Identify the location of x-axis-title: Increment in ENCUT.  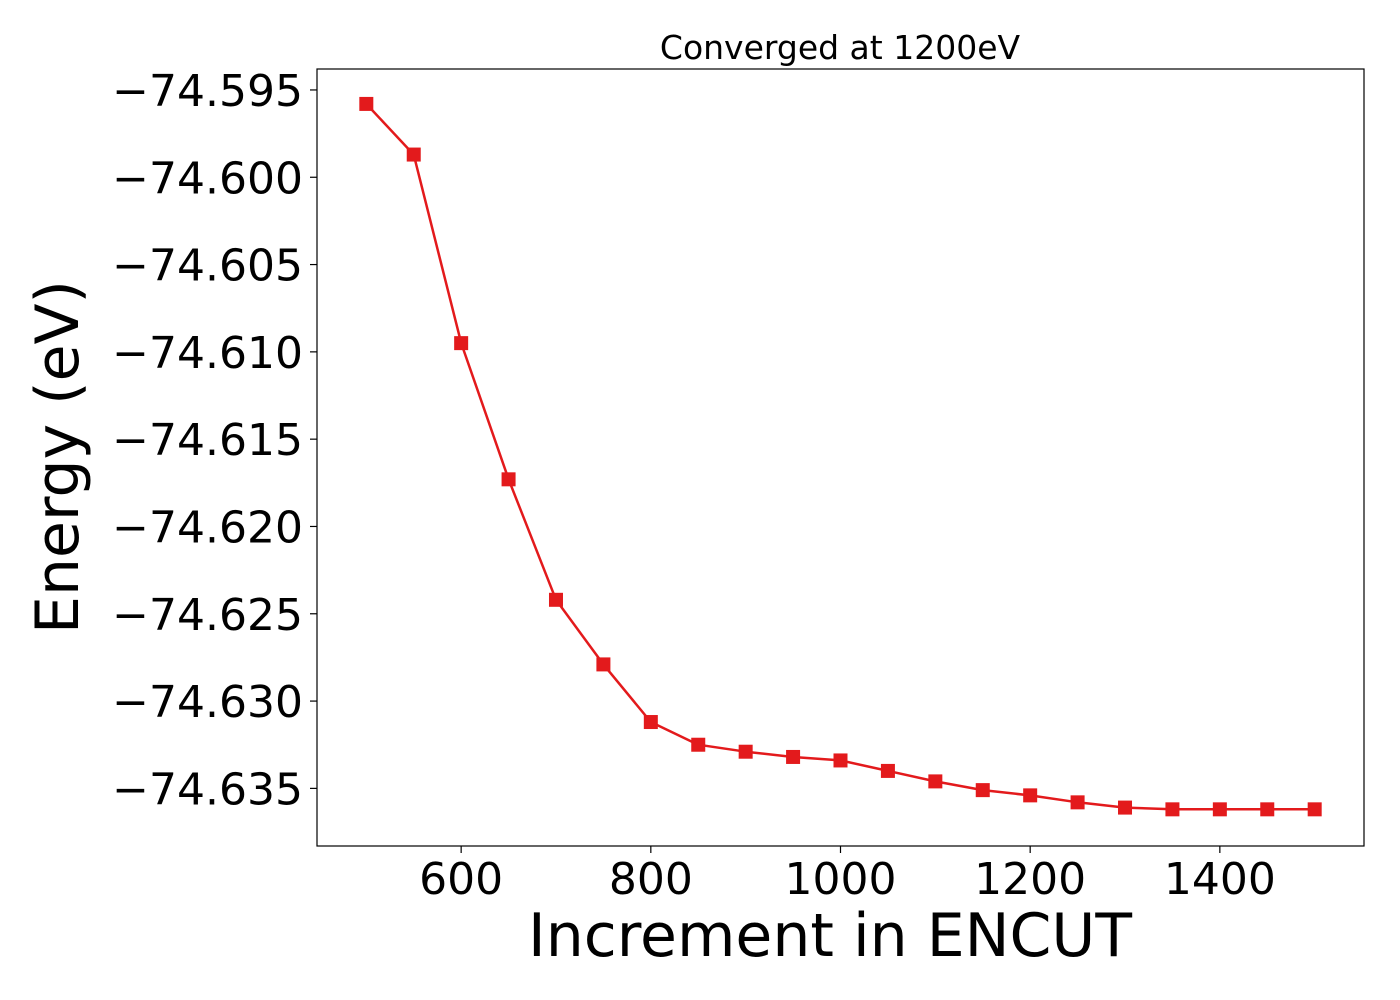
(830, 936).